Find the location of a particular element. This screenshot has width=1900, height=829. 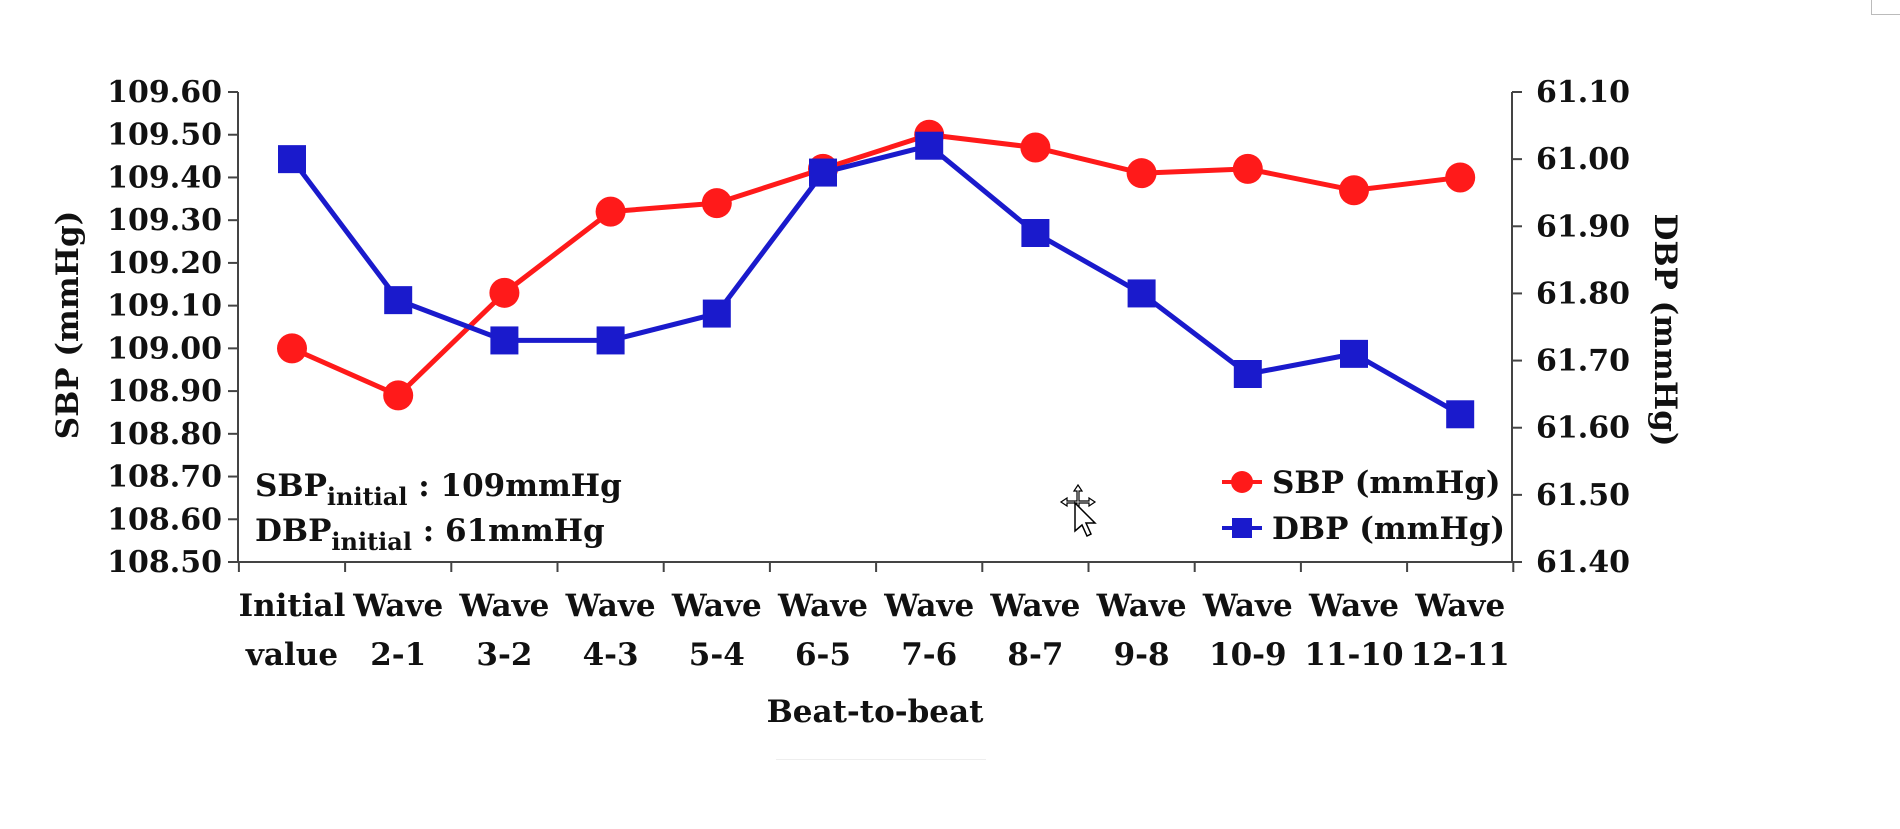

x-category-label-line2: 2-1 is located at coordinates (398, 655).